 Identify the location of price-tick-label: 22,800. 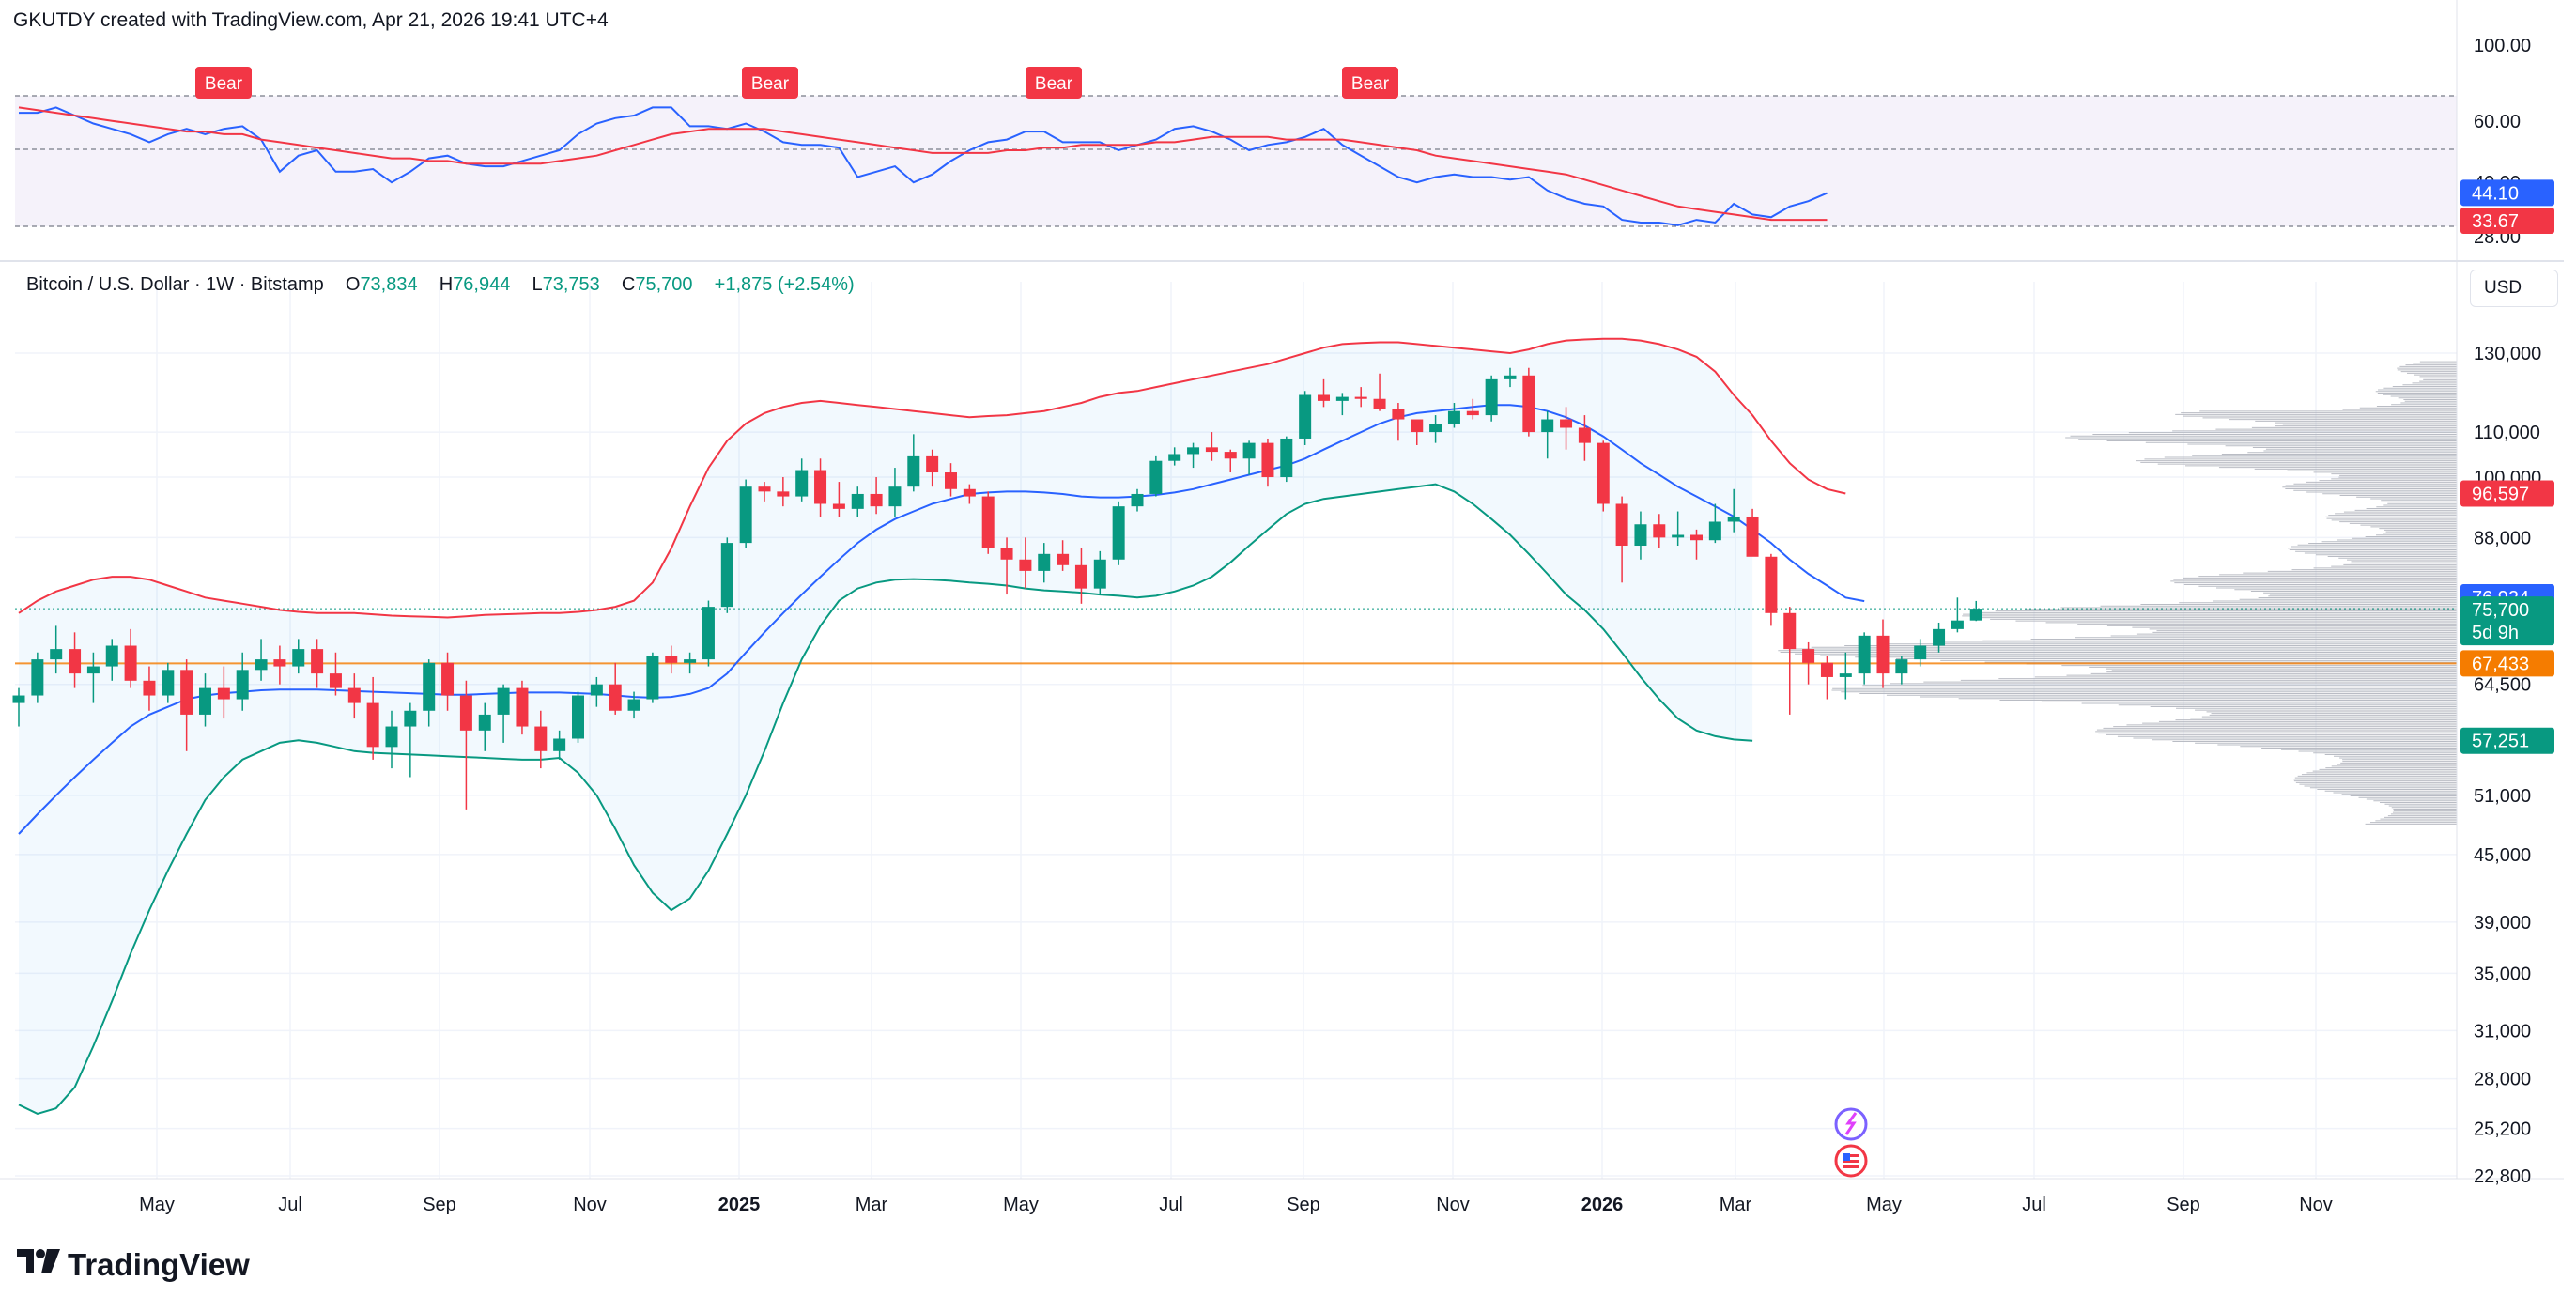
(2502, 1176).